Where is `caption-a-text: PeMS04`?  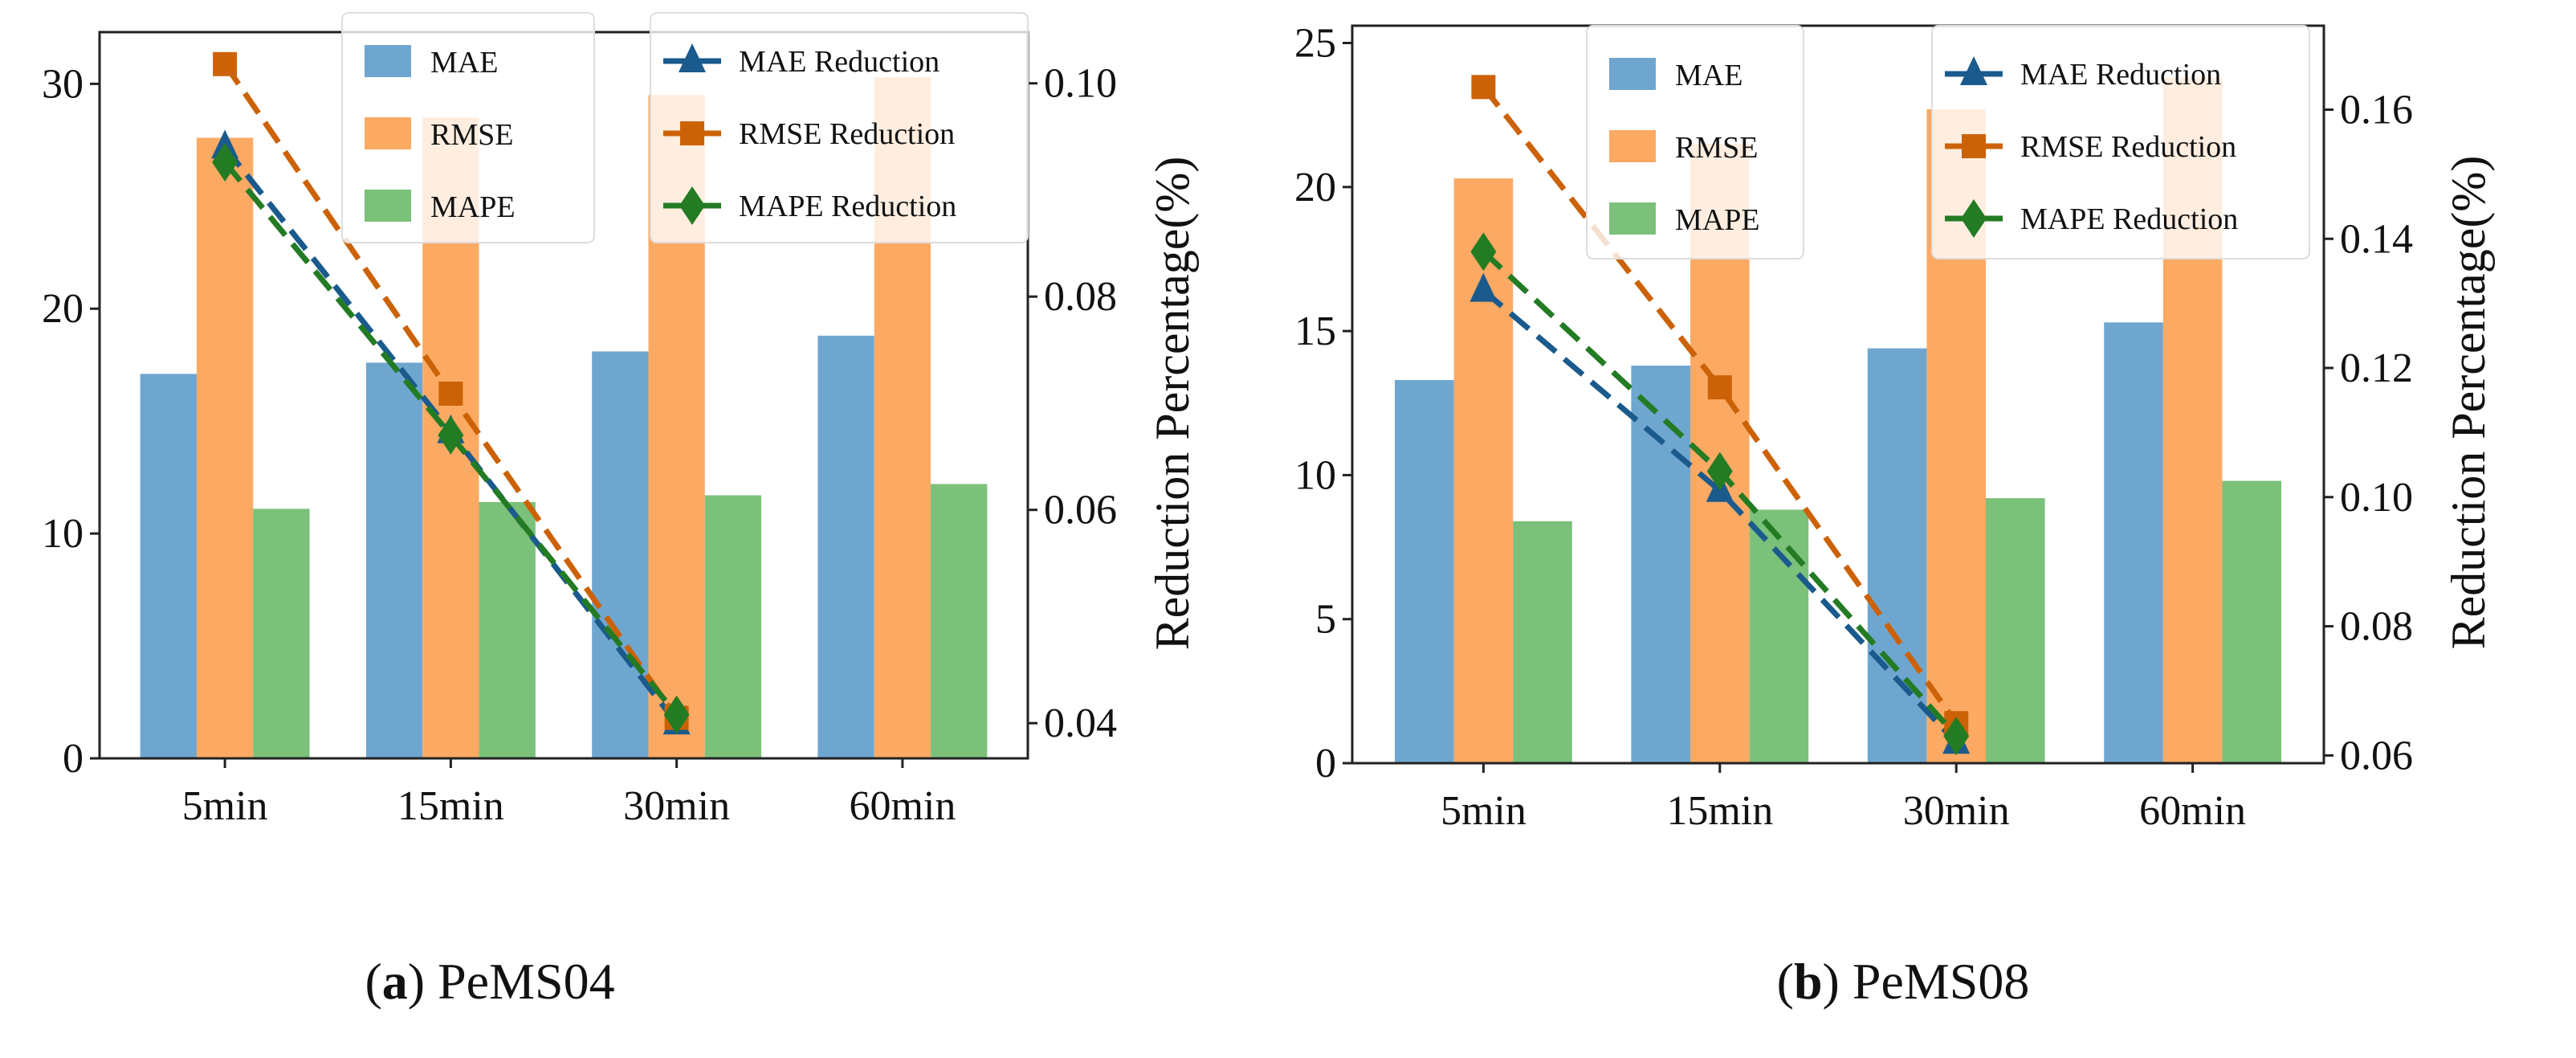
caption-a-text: PeMS04 is located at coordinates (520, 981).